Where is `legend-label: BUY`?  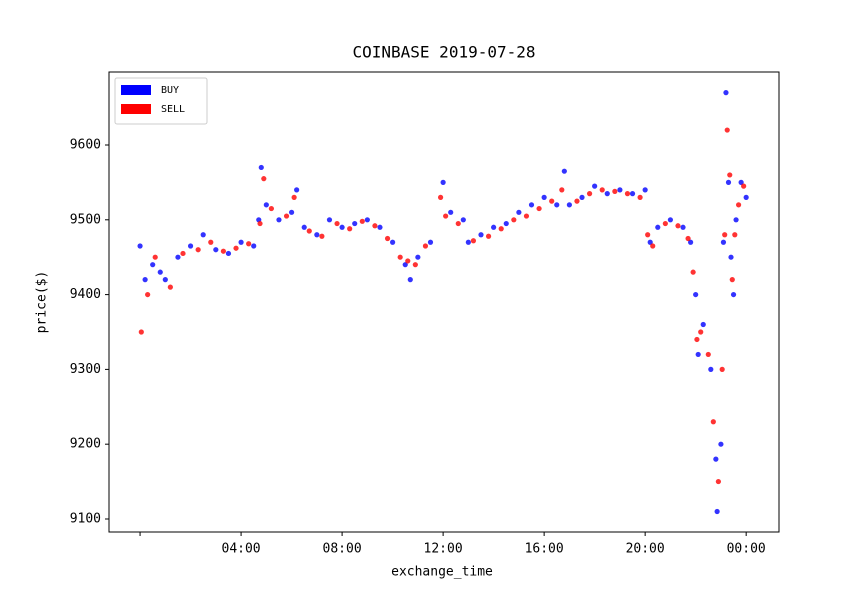 legend-label: BUY is located at coordinates (170, 90).